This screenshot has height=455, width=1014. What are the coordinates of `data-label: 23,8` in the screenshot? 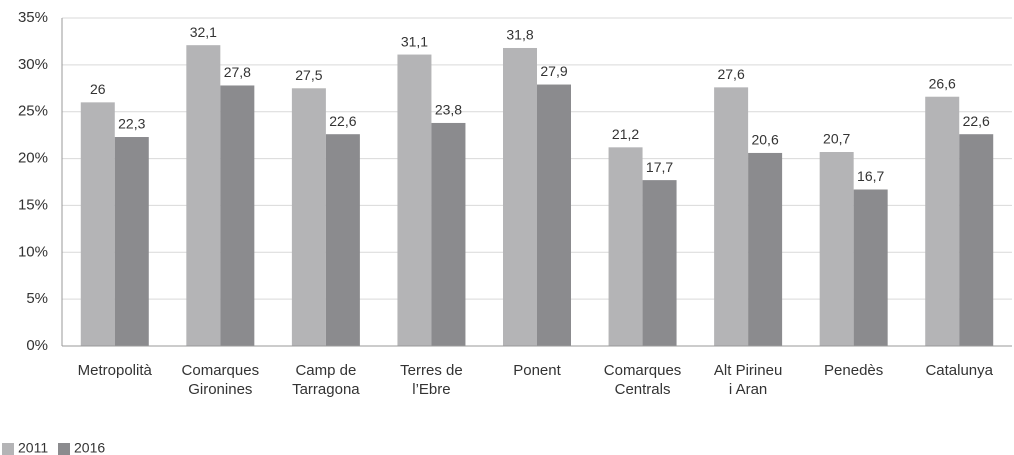 It's located at (448, 110).